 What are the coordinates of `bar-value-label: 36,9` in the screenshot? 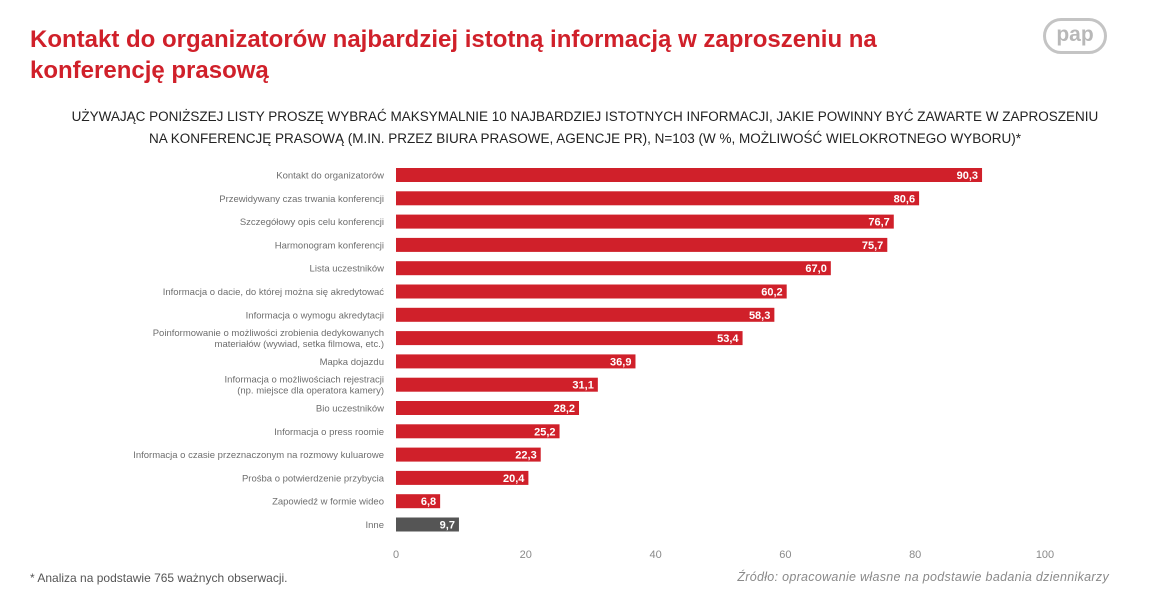 It's located at (620, 362).